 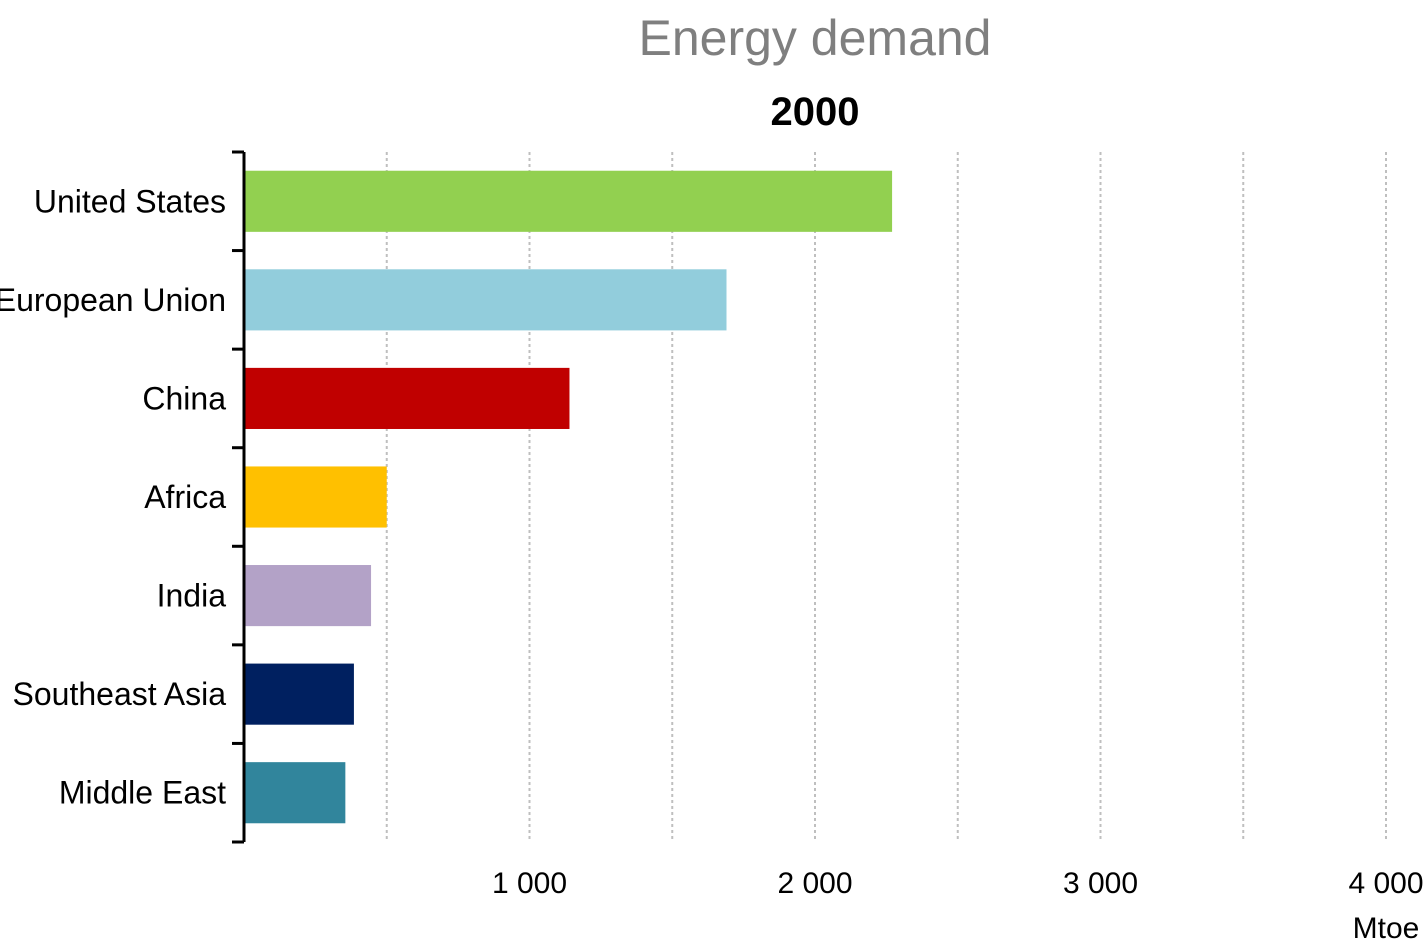 What do you see at coordinates (485, 300) in the screenshot?
I see `bar-european-union` at bounding box center [485, 300].